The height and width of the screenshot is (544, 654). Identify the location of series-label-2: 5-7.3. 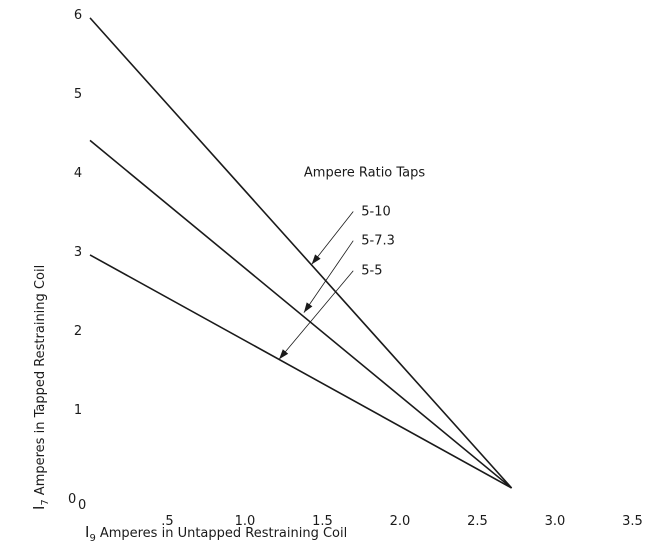
(378, 241).